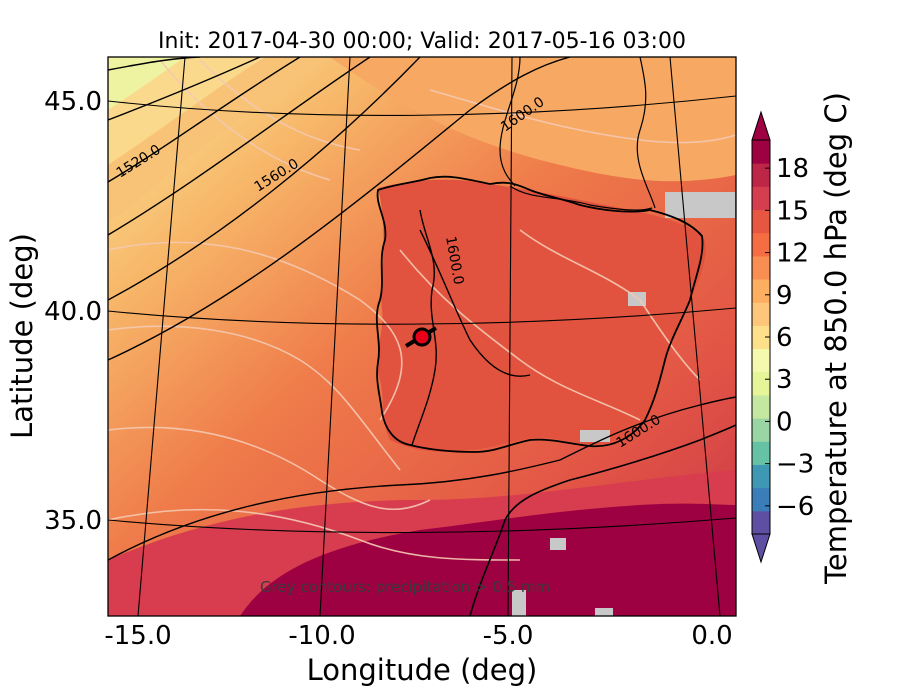 The height and width of the screenshot is (700, 900). Describe the element at coordinates (321, 636) in the screenshot. I see `x-tick-minus10: -10.0` at that location.